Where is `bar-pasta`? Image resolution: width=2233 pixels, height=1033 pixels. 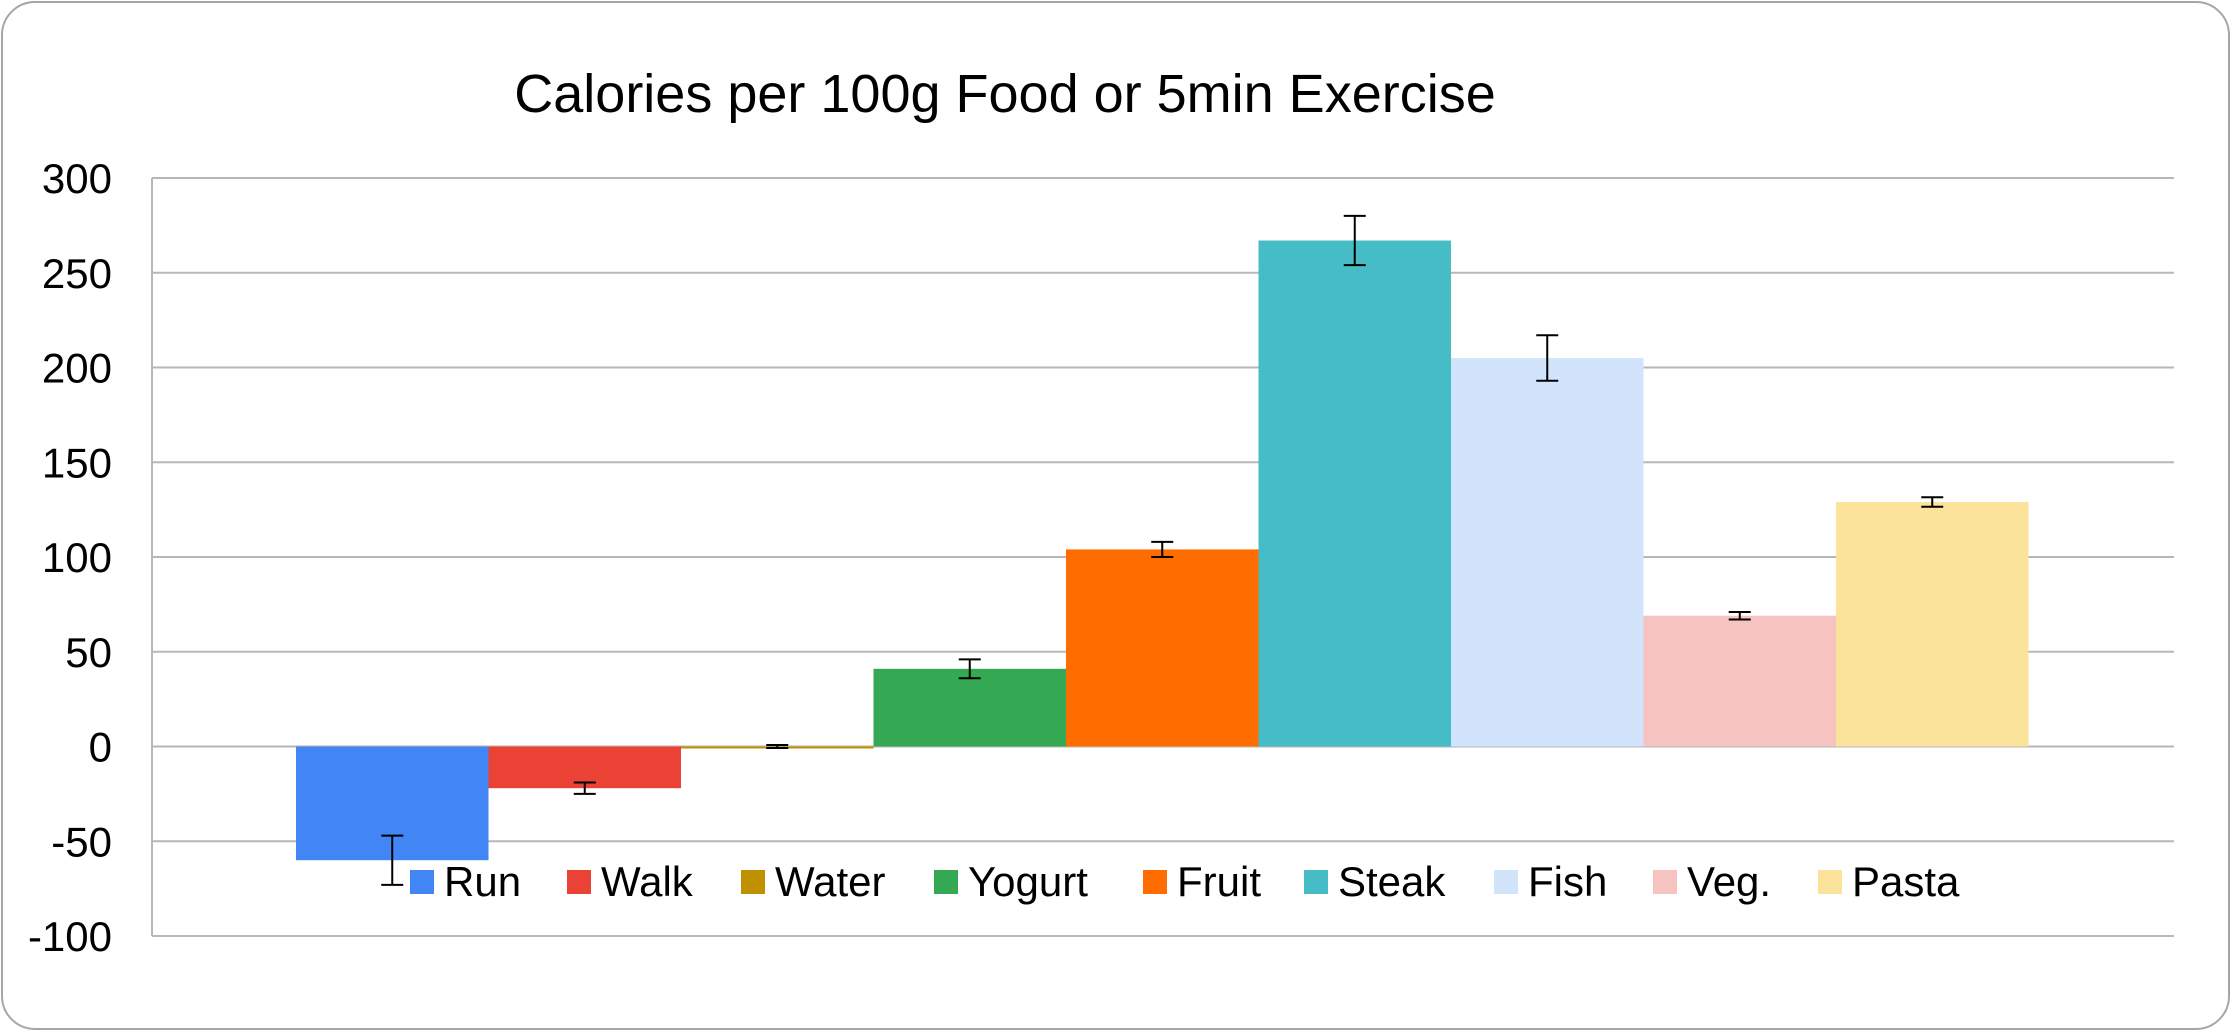
bar-pasta is located at coordinates (1932, 624).